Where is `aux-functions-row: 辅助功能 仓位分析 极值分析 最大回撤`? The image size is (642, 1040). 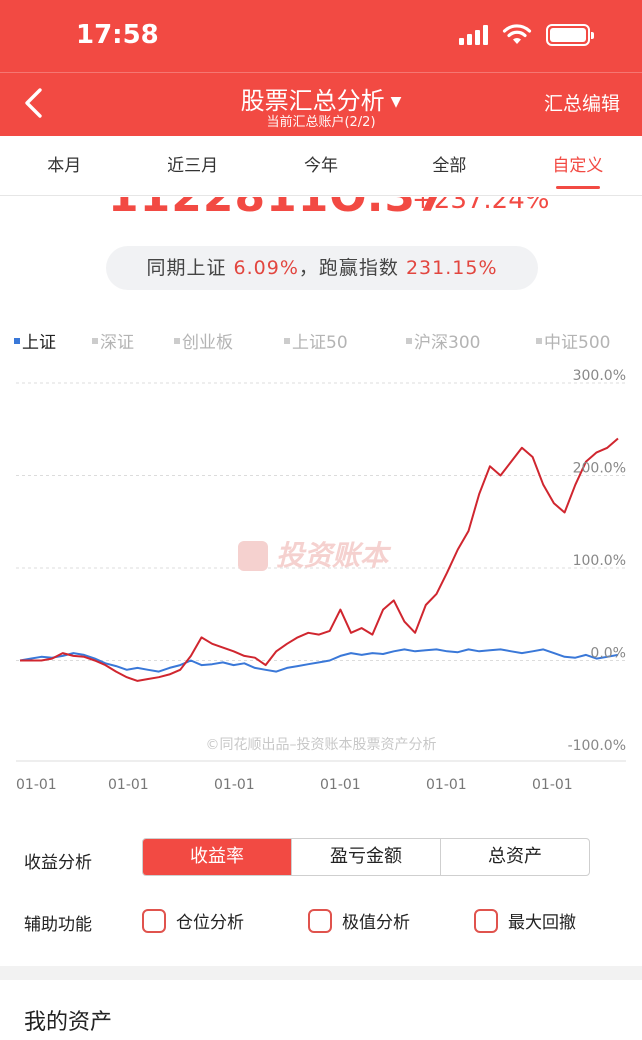
aux-functions-row: 辅助功能 仓位分析 极值分析 最大回撤 is located at coordinates (321, 923).